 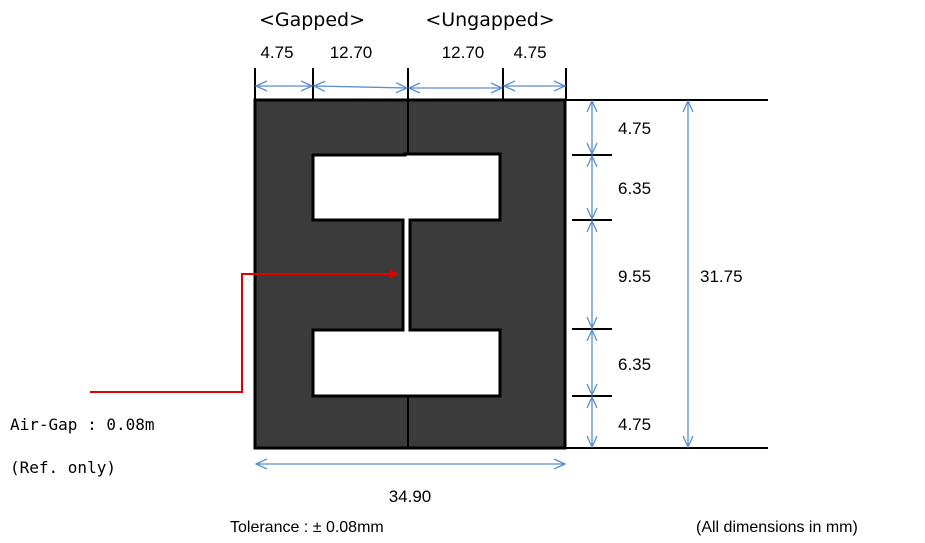 I want to click on air-gap-label: Air-Gap : 0.08m, so click(x=82, y=424).